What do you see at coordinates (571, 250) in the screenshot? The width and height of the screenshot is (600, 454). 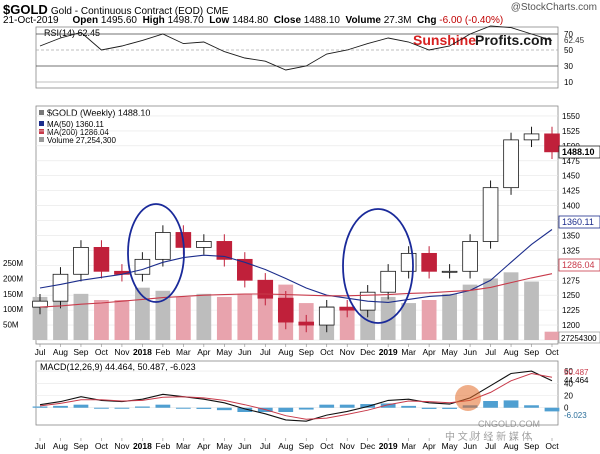 I see `price-tick-label: 1325` at bounding box center [571, 250].